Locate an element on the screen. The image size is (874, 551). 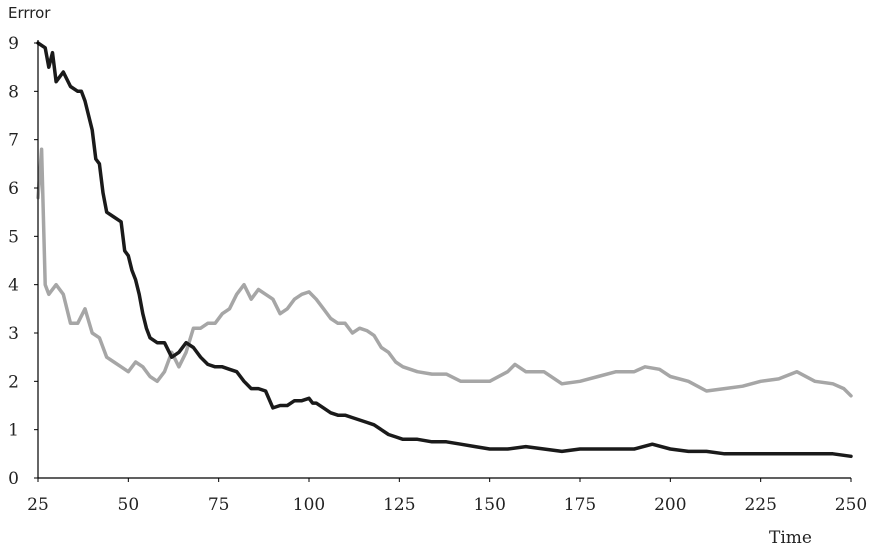
y-tick-label: 1 is located at coordinates (13, 431).